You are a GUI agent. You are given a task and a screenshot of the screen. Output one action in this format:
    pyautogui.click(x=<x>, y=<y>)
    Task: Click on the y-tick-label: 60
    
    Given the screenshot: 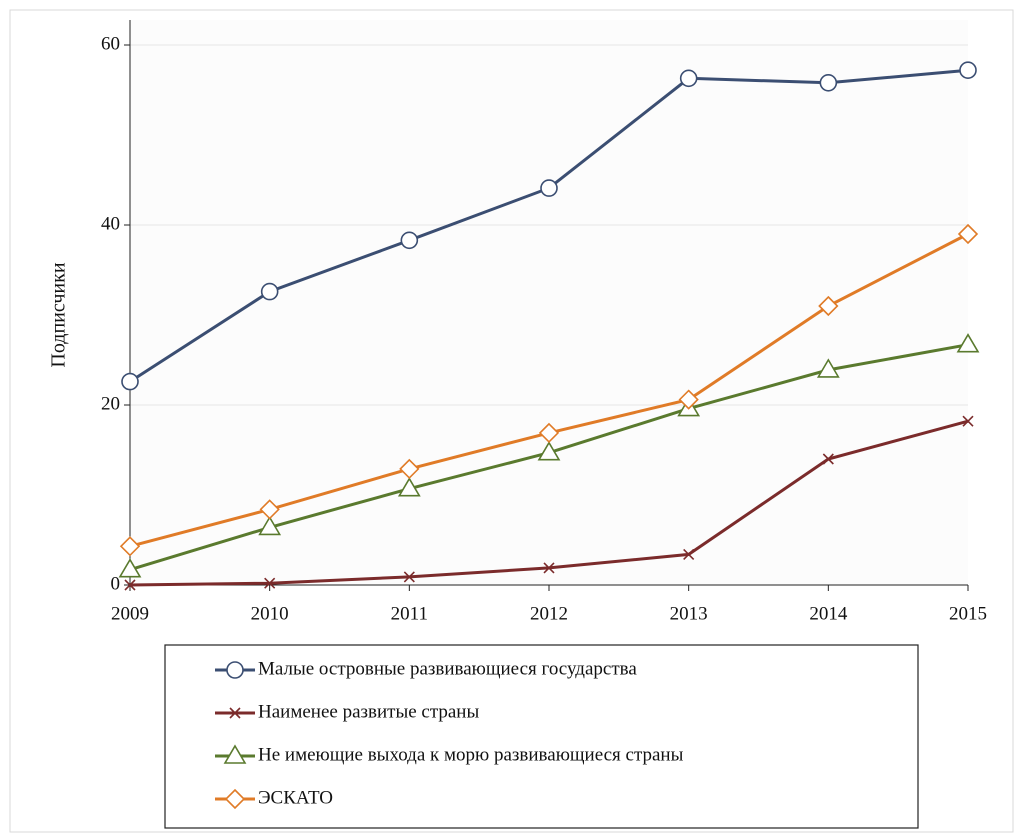 What is the action you would take?
    pyautogui.click(x=110, y=43)
    